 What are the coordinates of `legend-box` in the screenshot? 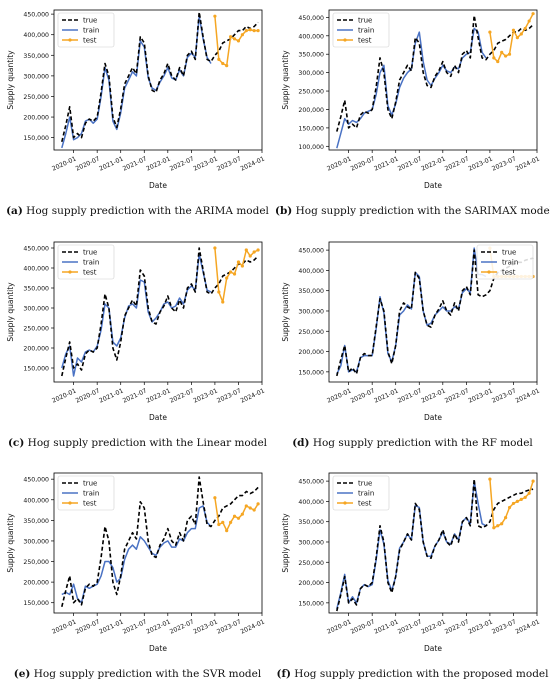 It's located at (505, 262).